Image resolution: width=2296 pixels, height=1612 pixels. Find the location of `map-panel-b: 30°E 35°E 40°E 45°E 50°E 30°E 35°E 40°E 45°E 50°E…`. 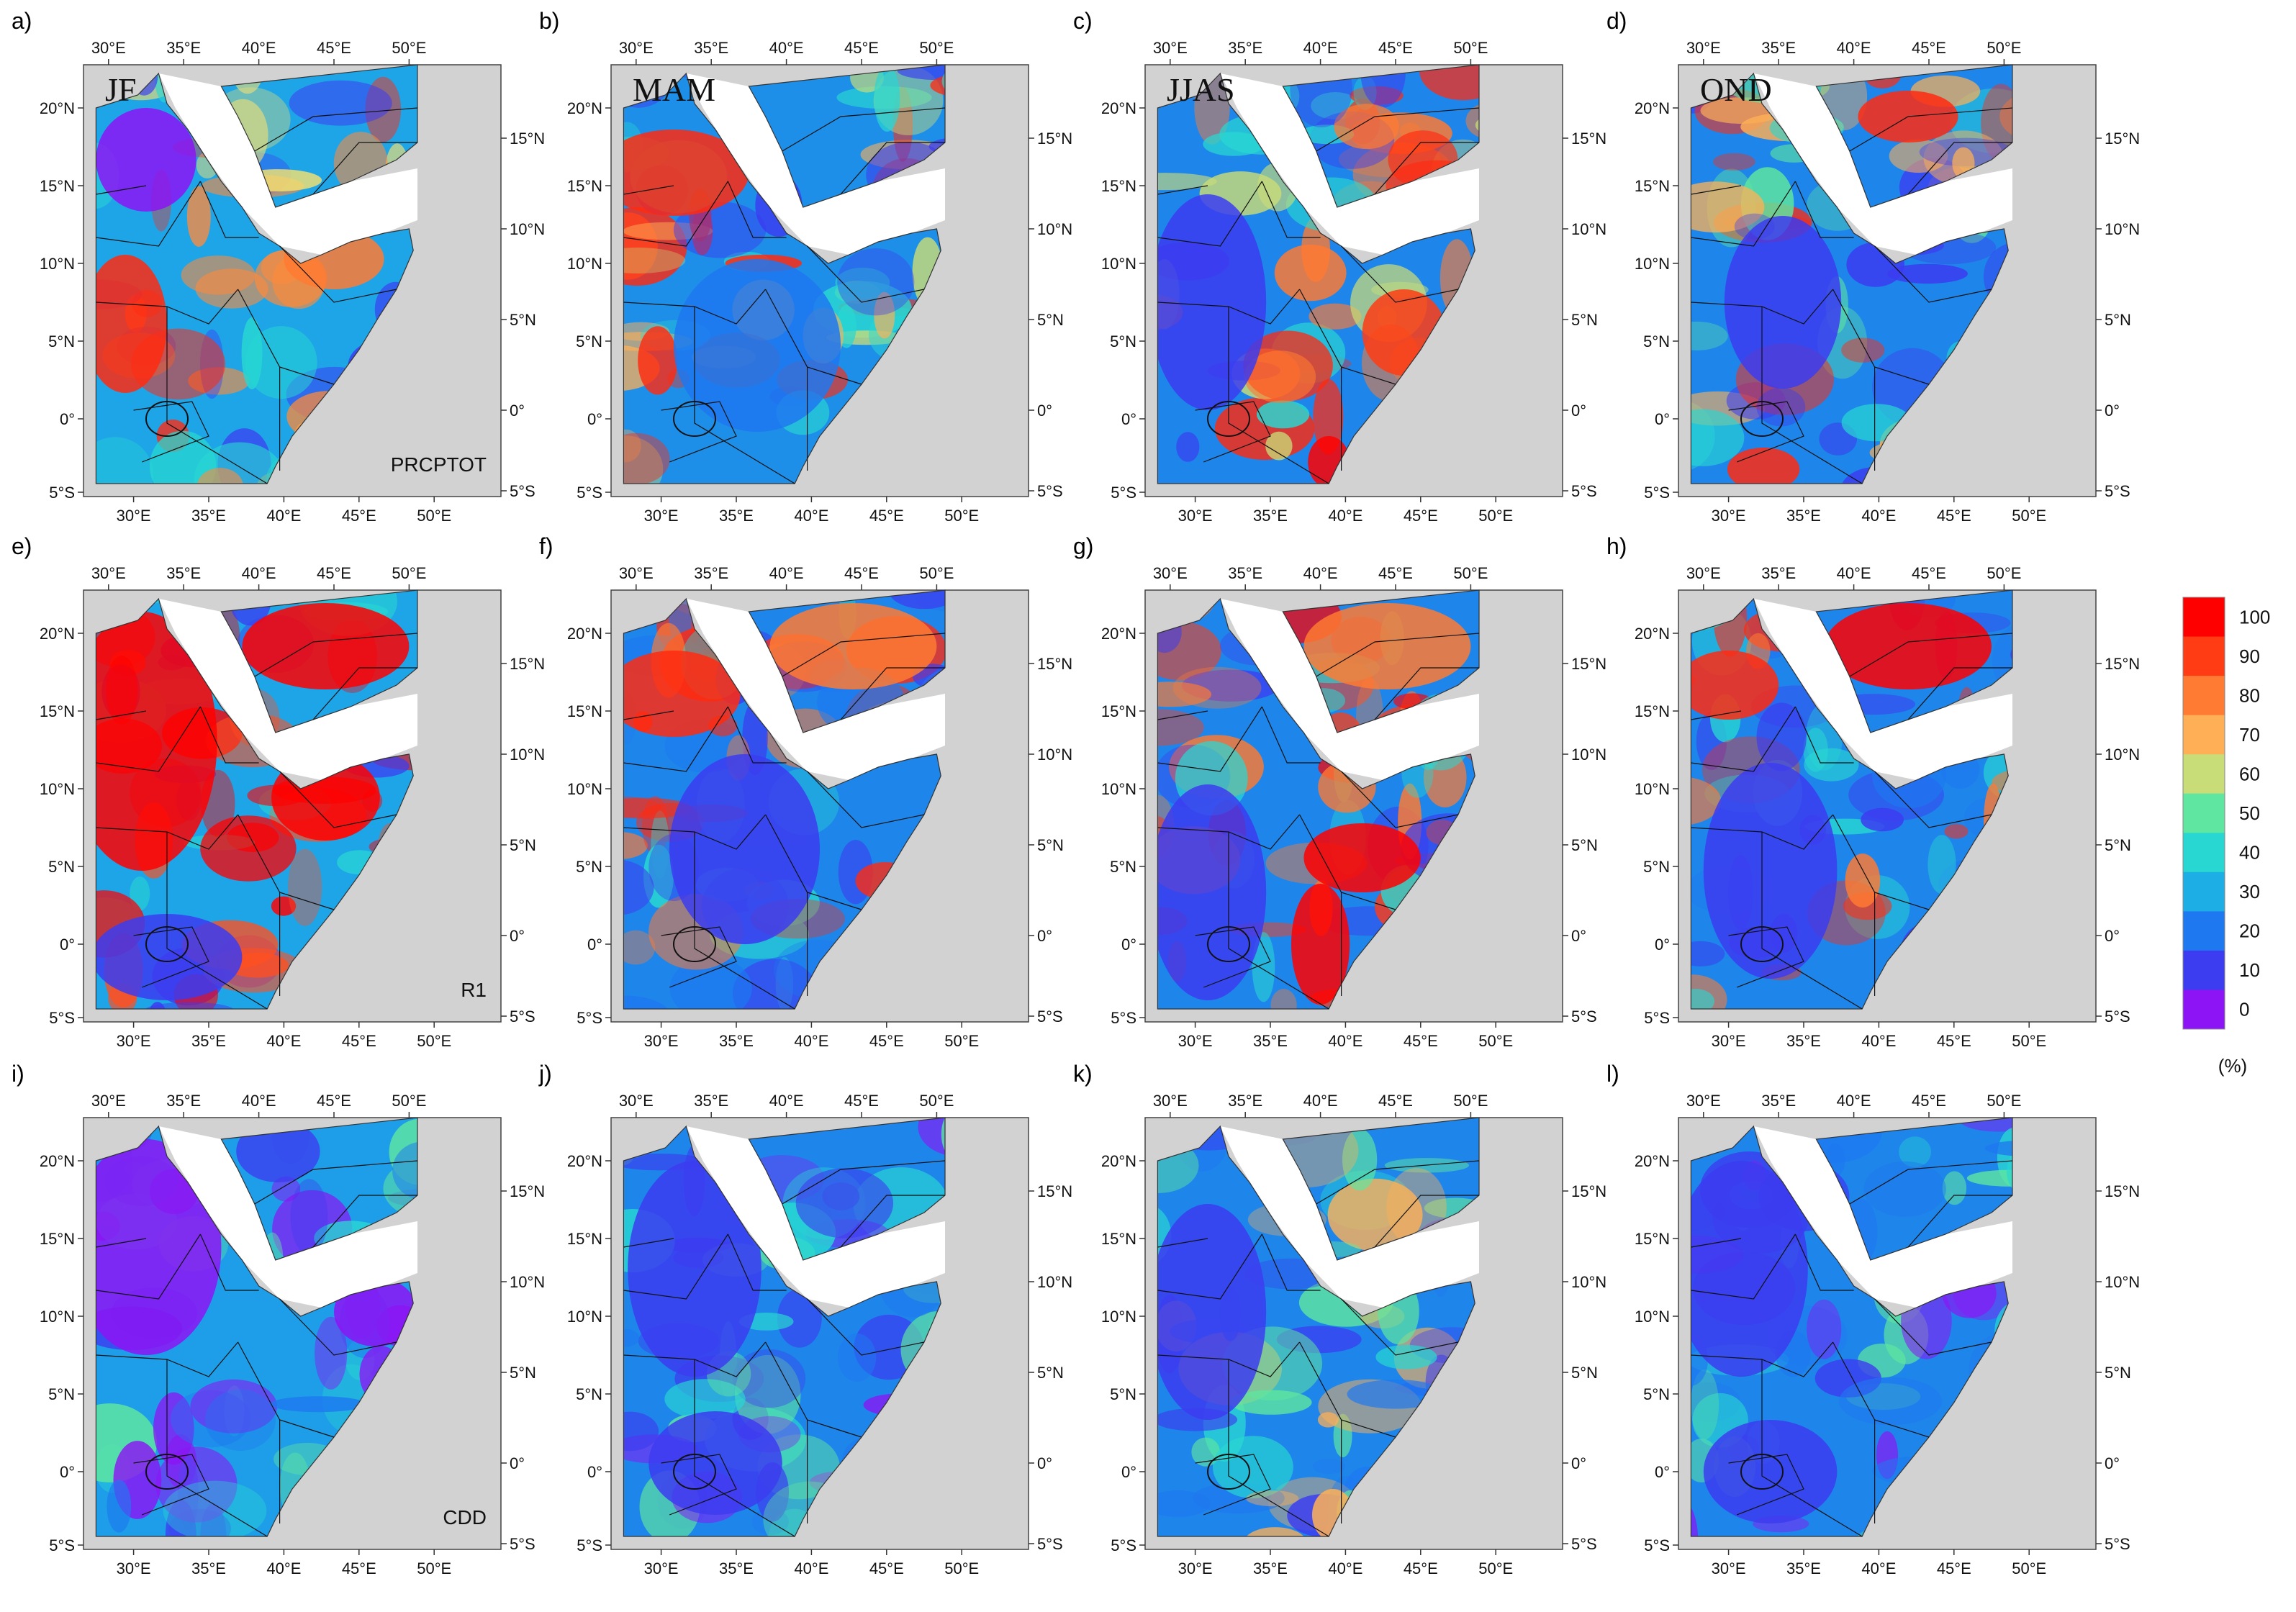

map-panel-b: 30°E 35°E 40°E 45°E 50°E 30°E 35°E 40°E 45°E 50°E… is located at coordinates (806, 266).